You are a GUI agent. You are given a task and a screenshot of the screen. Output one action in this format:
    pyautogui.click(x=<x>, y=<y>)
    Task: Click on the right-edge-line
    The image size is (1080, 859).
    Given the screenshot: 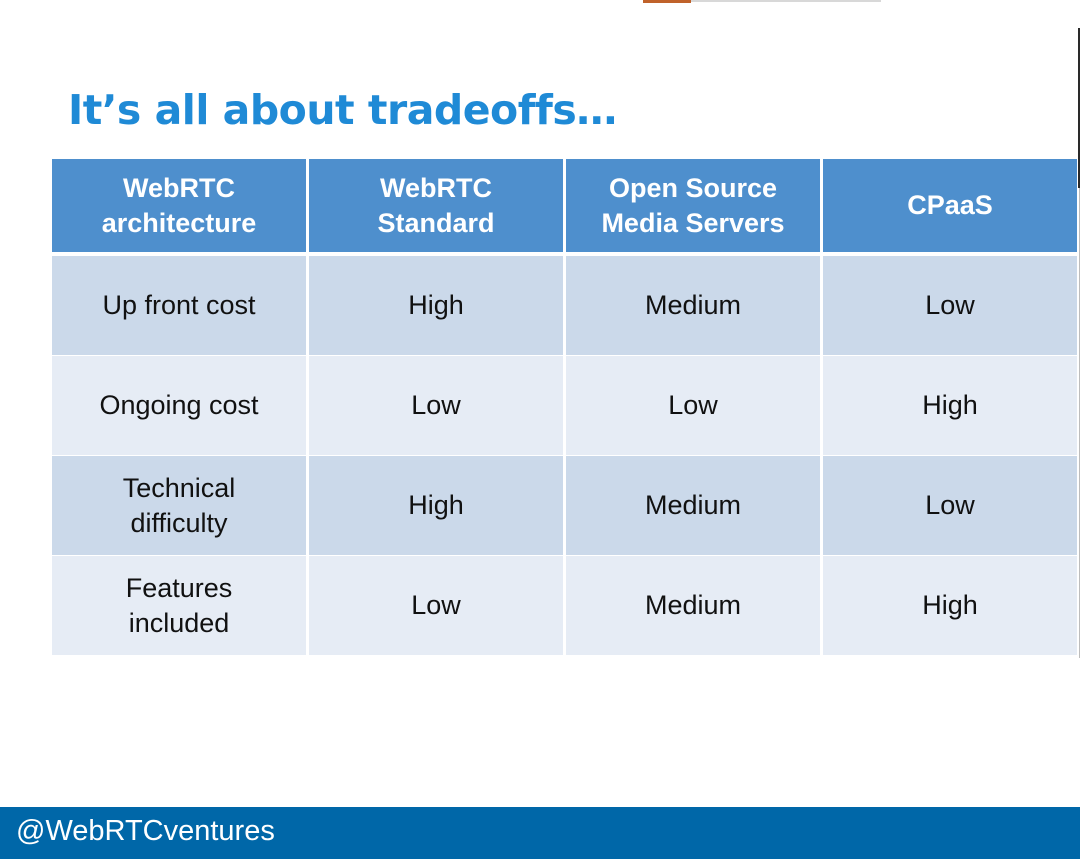 What is the action you would take?
    pyautogui.click(x=1079, y=108)
    